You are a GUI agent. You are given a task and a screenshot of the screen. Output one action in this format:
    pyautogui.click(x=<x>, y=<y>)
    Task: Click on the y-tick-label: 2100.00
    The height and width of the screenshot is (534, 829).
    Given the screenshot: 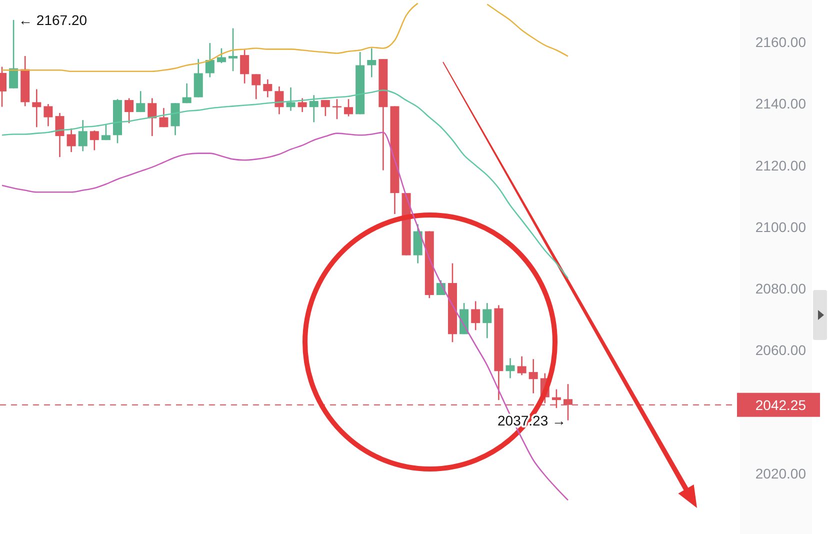 What is the action you would take?
    pyautogui.click(x=780, y=226)
    